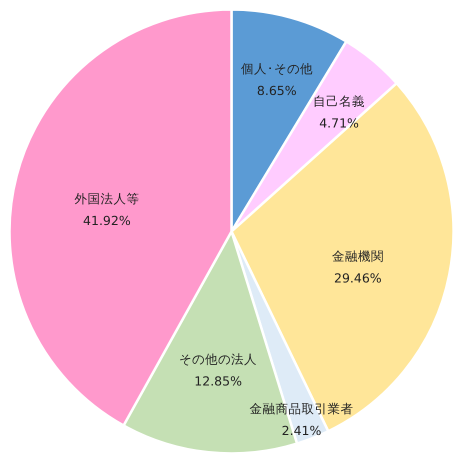  What do you see at coordinates (302, 430) in the screenshot?
I see `data-label: 2.41%` at bounding box center [302, 430].